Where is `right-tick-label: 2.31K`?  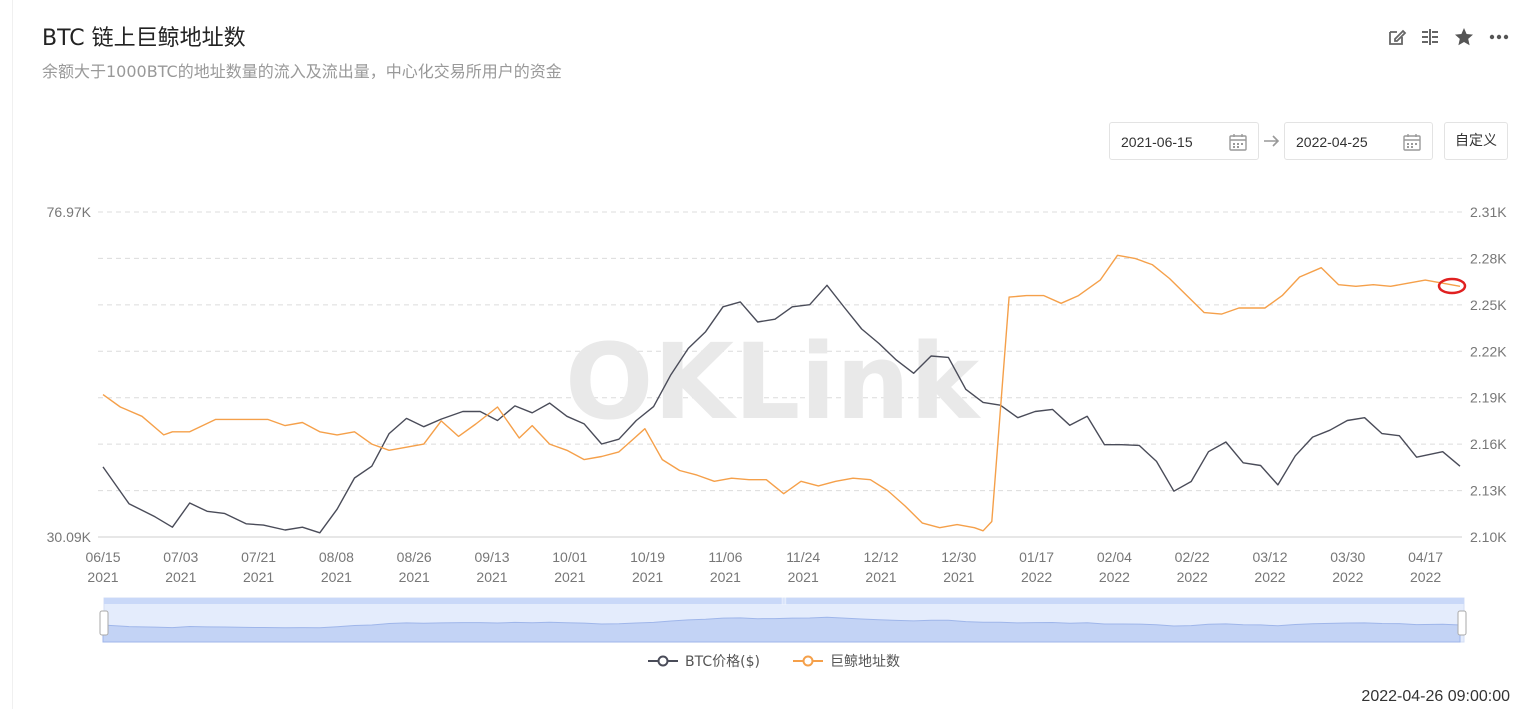 right-tick-label: 2.31K is located at coordinates (1488, 212).